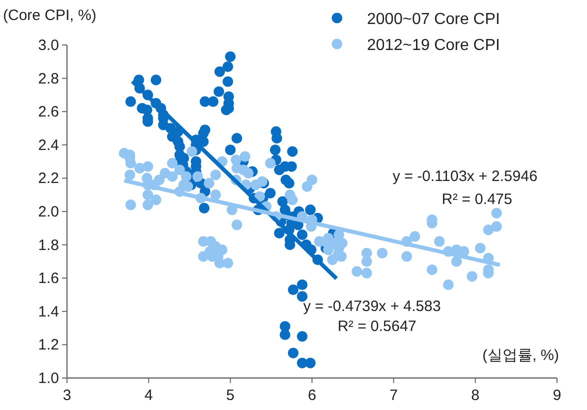  What do you see at coordinates (230, 395) in the screenshot?
I see `x-tick-label: 5` at bounding box center [230, 395].